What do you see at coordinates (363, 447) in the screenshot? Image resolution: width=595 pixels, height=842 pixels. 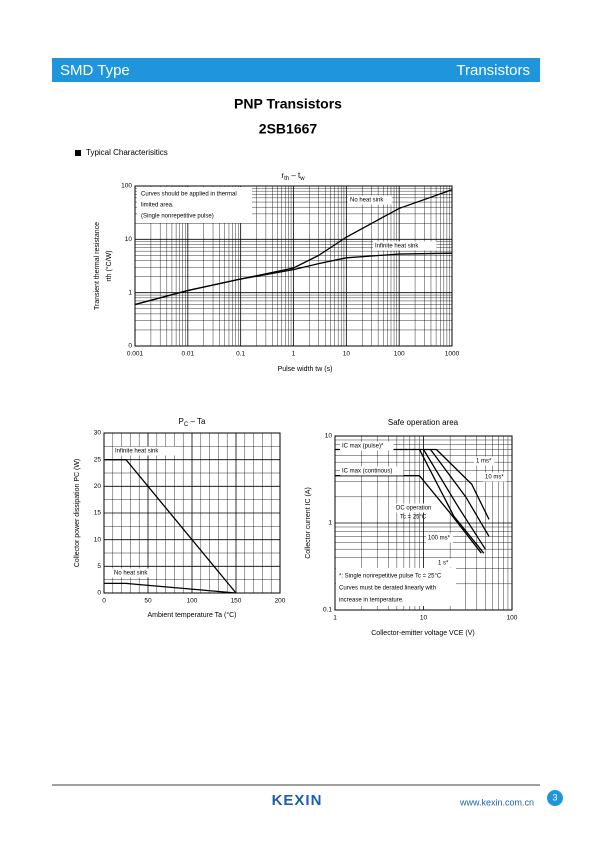 I see `series-label: IC max (pulse)*` at bounding box center [363, 447].